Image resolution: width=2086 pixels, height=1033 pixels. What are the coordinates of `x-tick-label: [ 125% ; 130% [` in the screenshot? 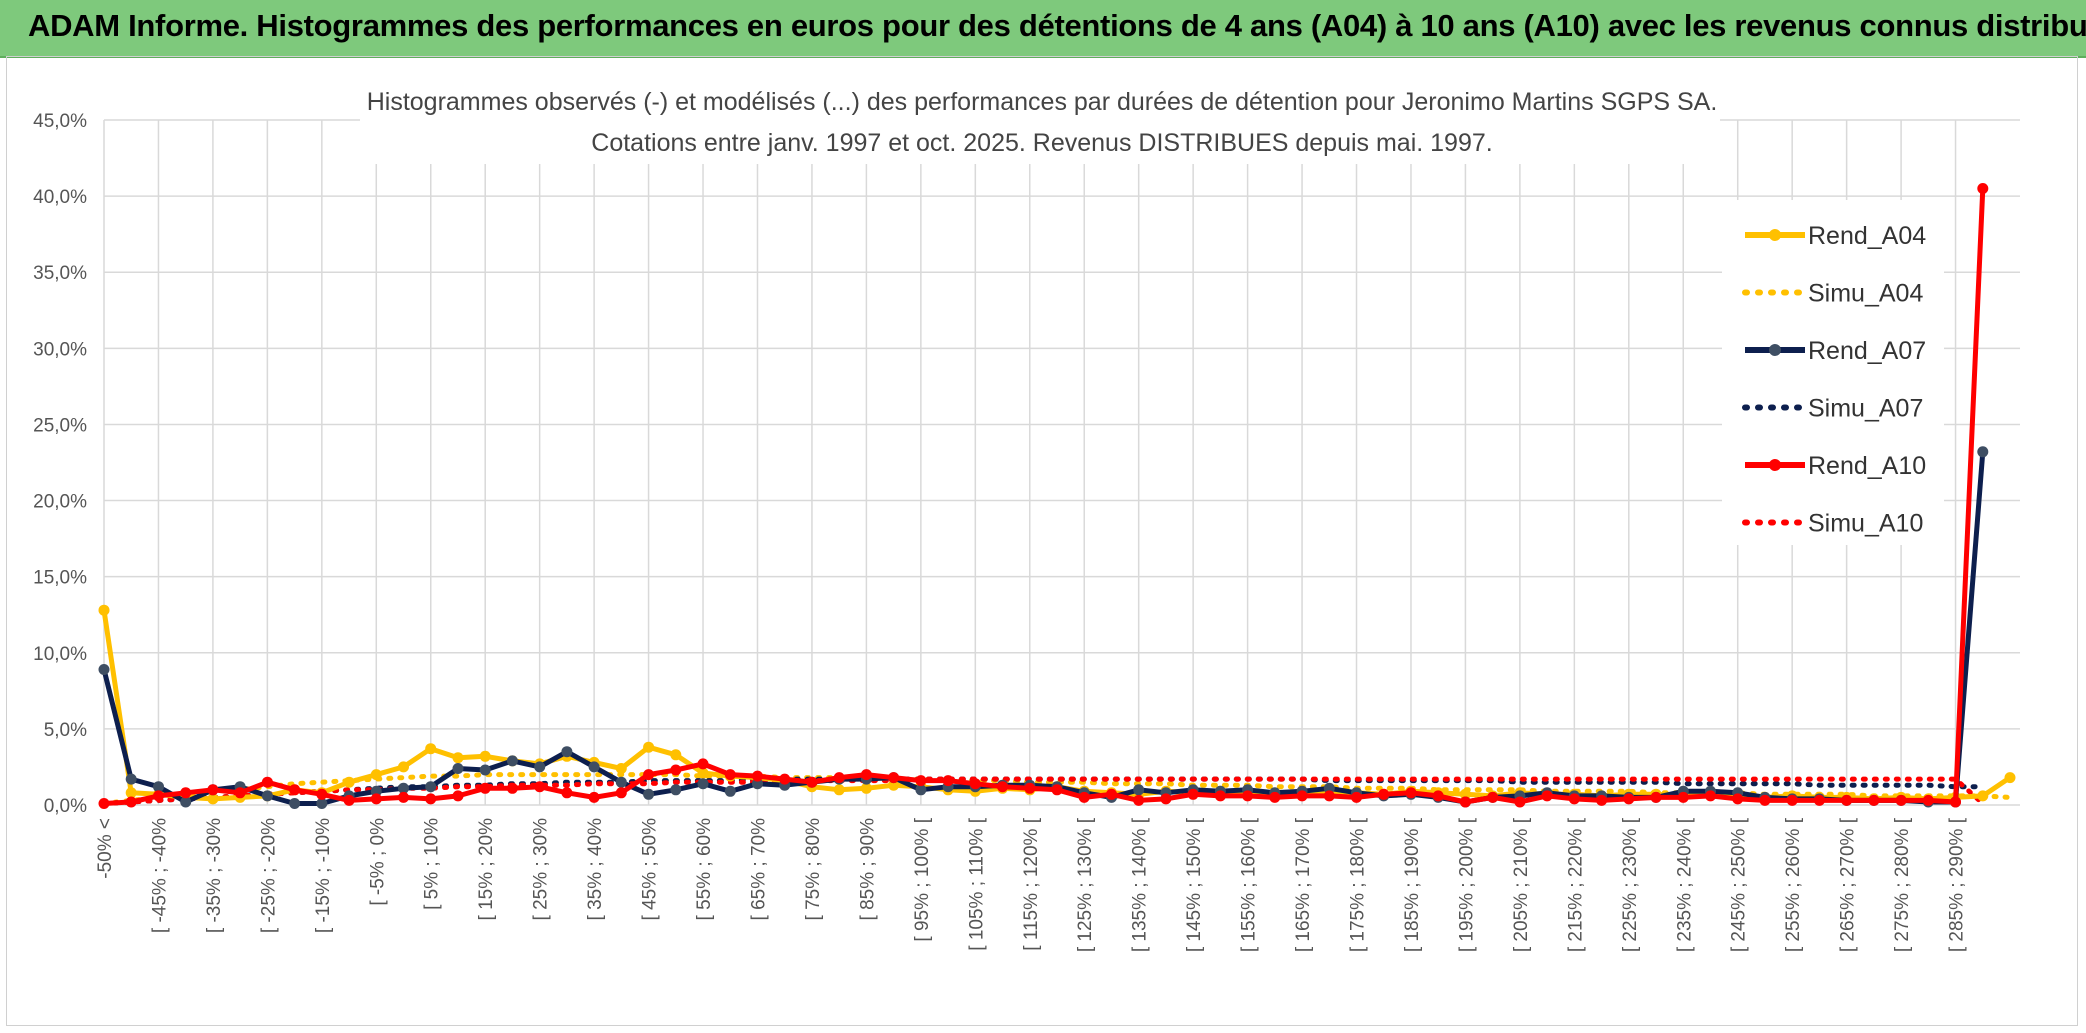 It's located at (1085, 884).